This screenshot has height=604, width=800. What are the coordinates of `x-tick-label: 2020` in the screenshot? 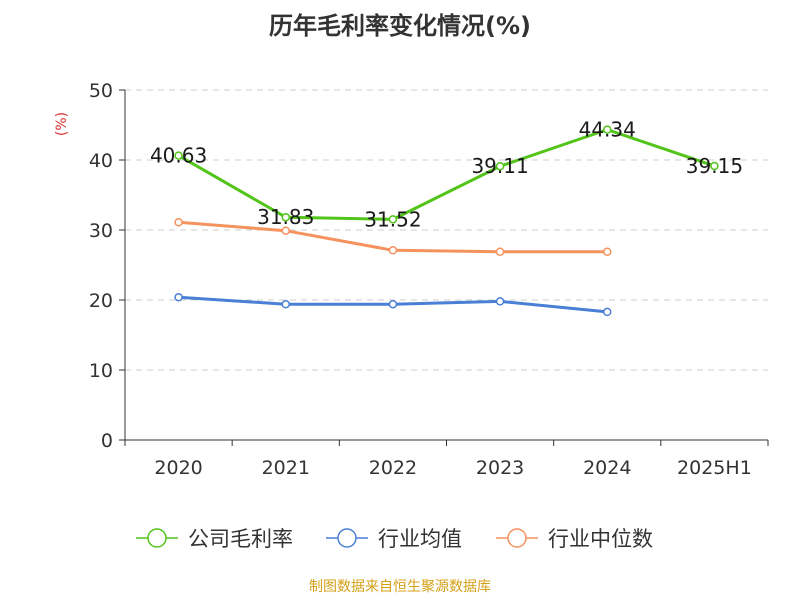 It's located at (178, 468).